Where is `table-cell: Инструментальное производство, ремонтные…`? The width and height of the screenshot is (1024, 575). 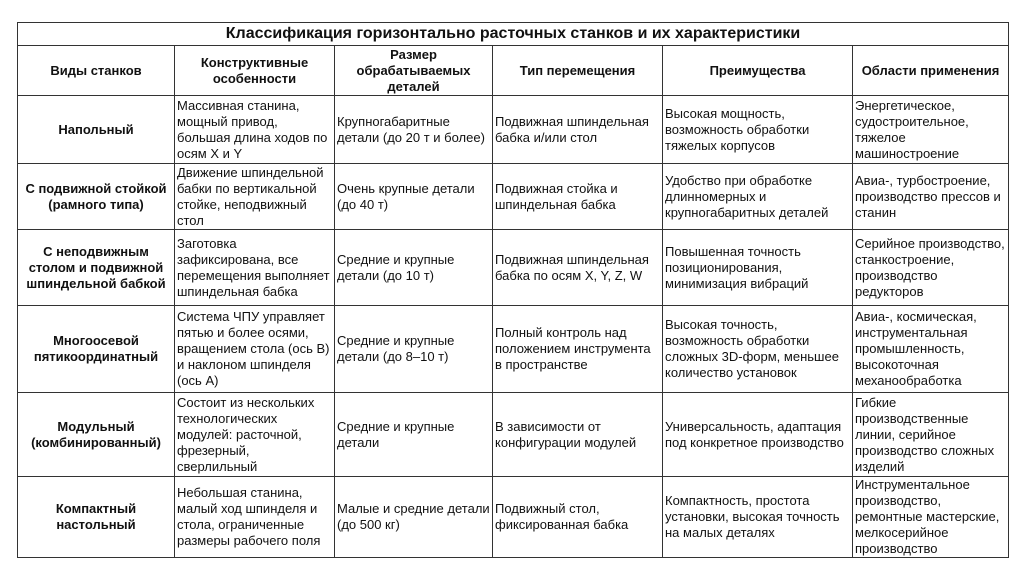 table-cell: Инструментальное производство, ремонтные… is located at coordinates (930, 517).